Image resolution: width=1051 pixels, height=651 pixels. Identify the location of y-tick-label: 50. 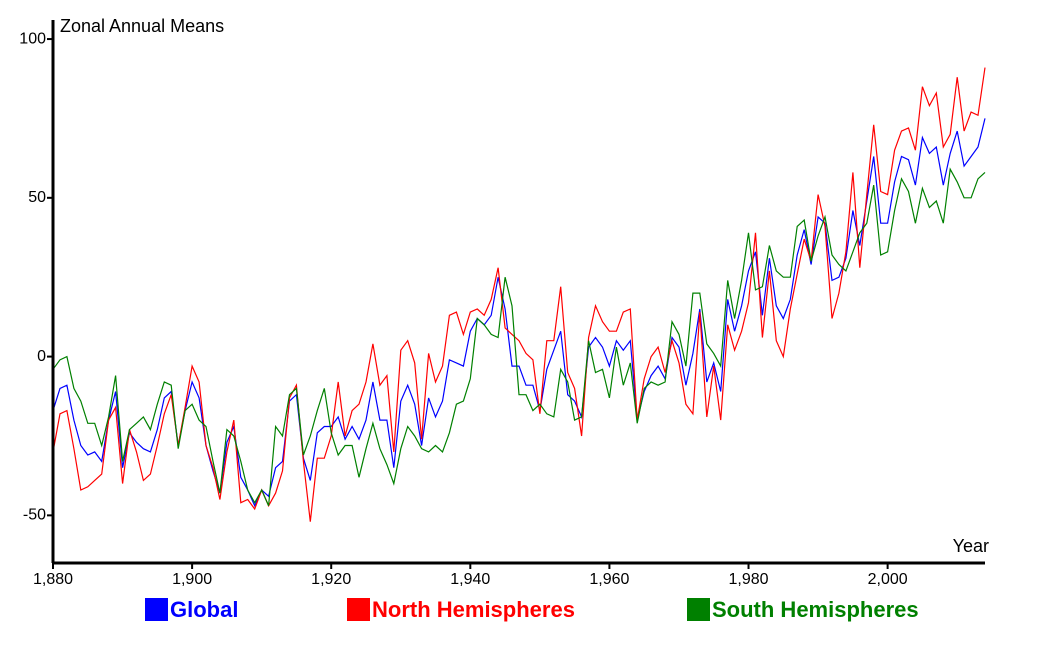
(37, 197).